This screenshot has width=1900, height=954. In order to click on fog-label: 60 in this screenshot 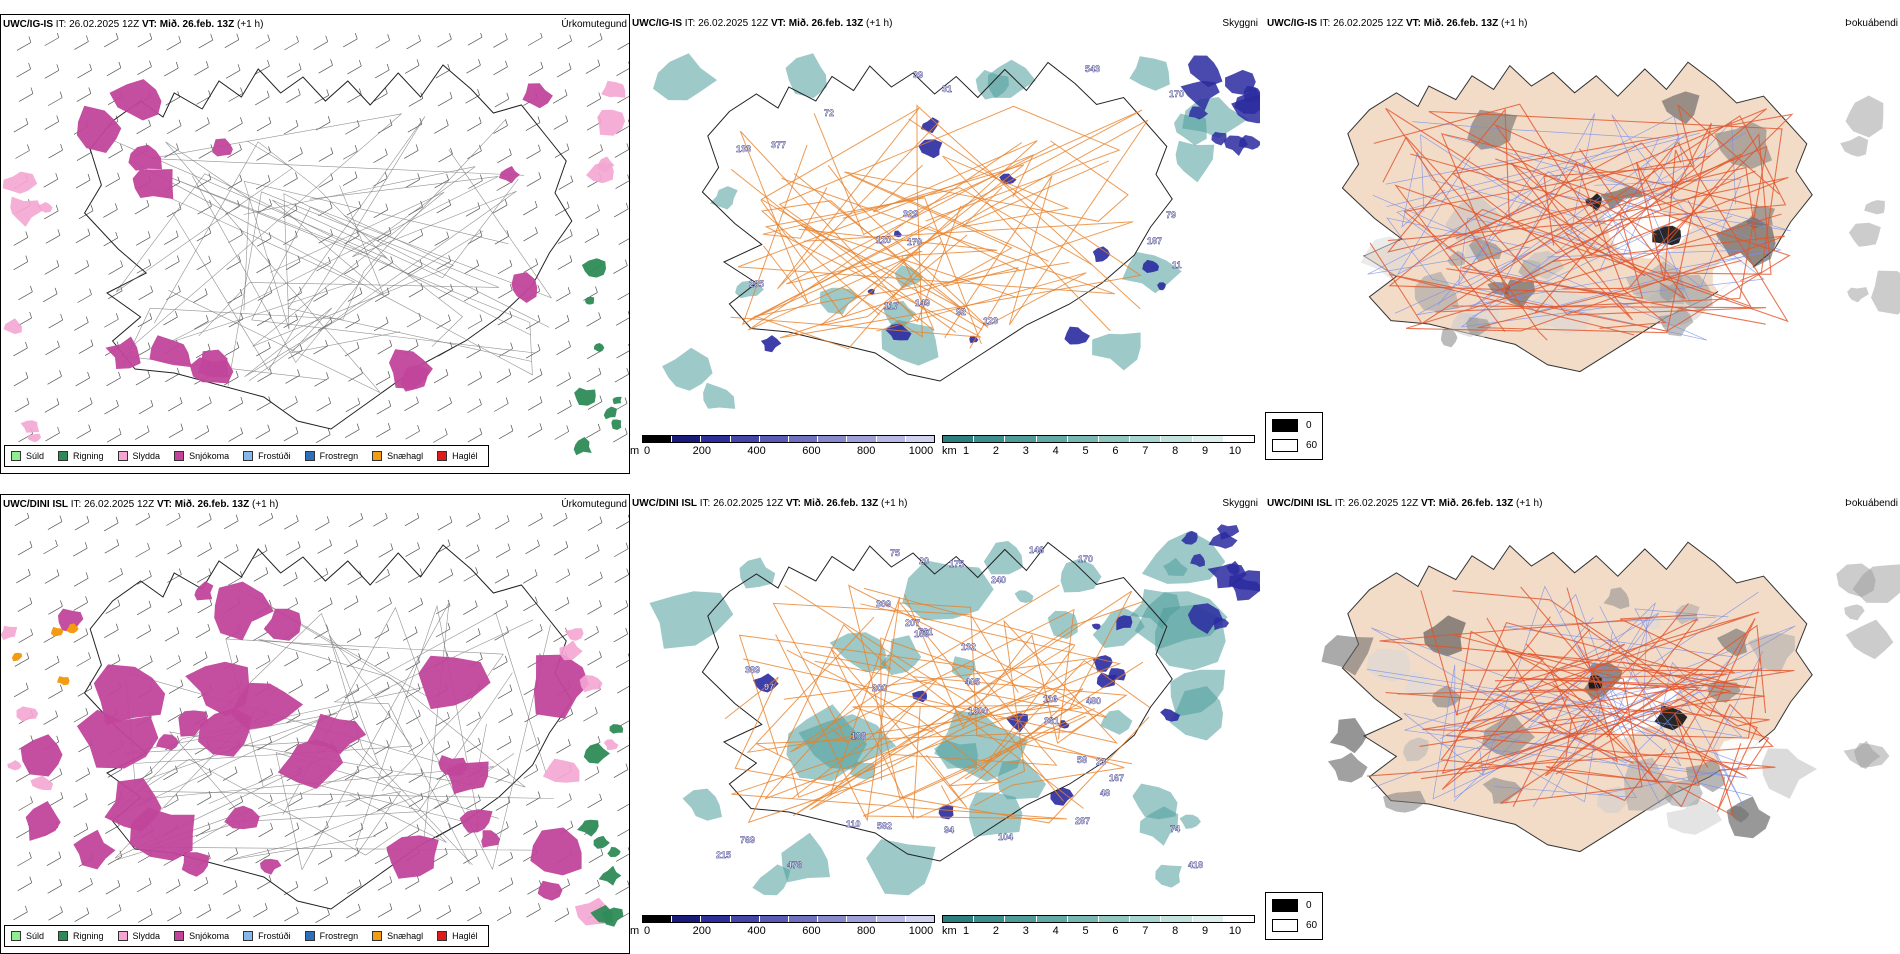, I will do `click(1311, 925)`.